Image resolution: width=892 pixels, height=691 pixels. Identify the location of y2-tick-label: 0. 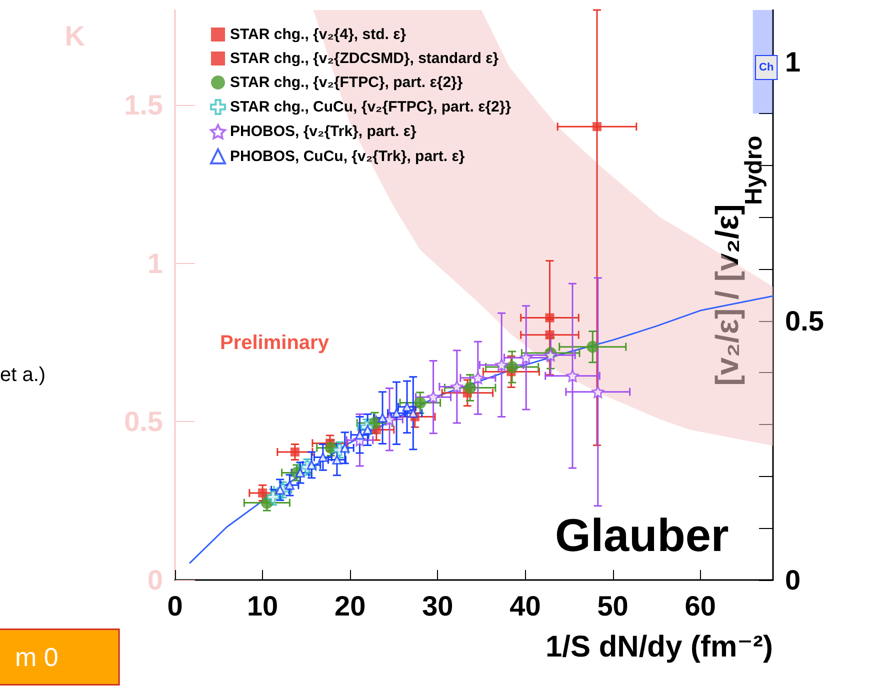
(793, 580).